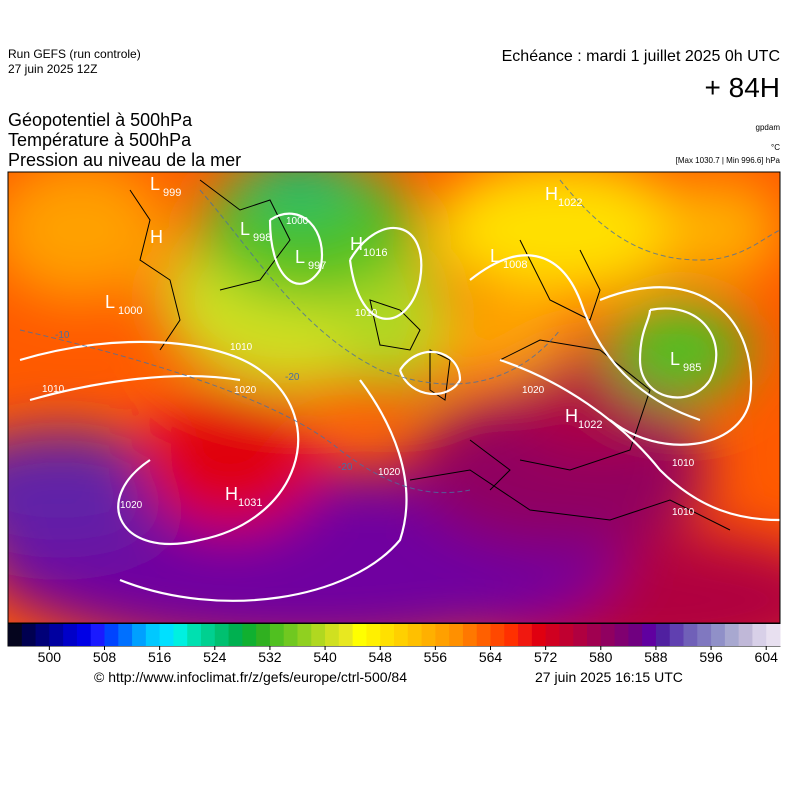 The width and height of the screenshot is (788, 794). I want to click on colorbar-tick-label: 532, so click(270, 657).